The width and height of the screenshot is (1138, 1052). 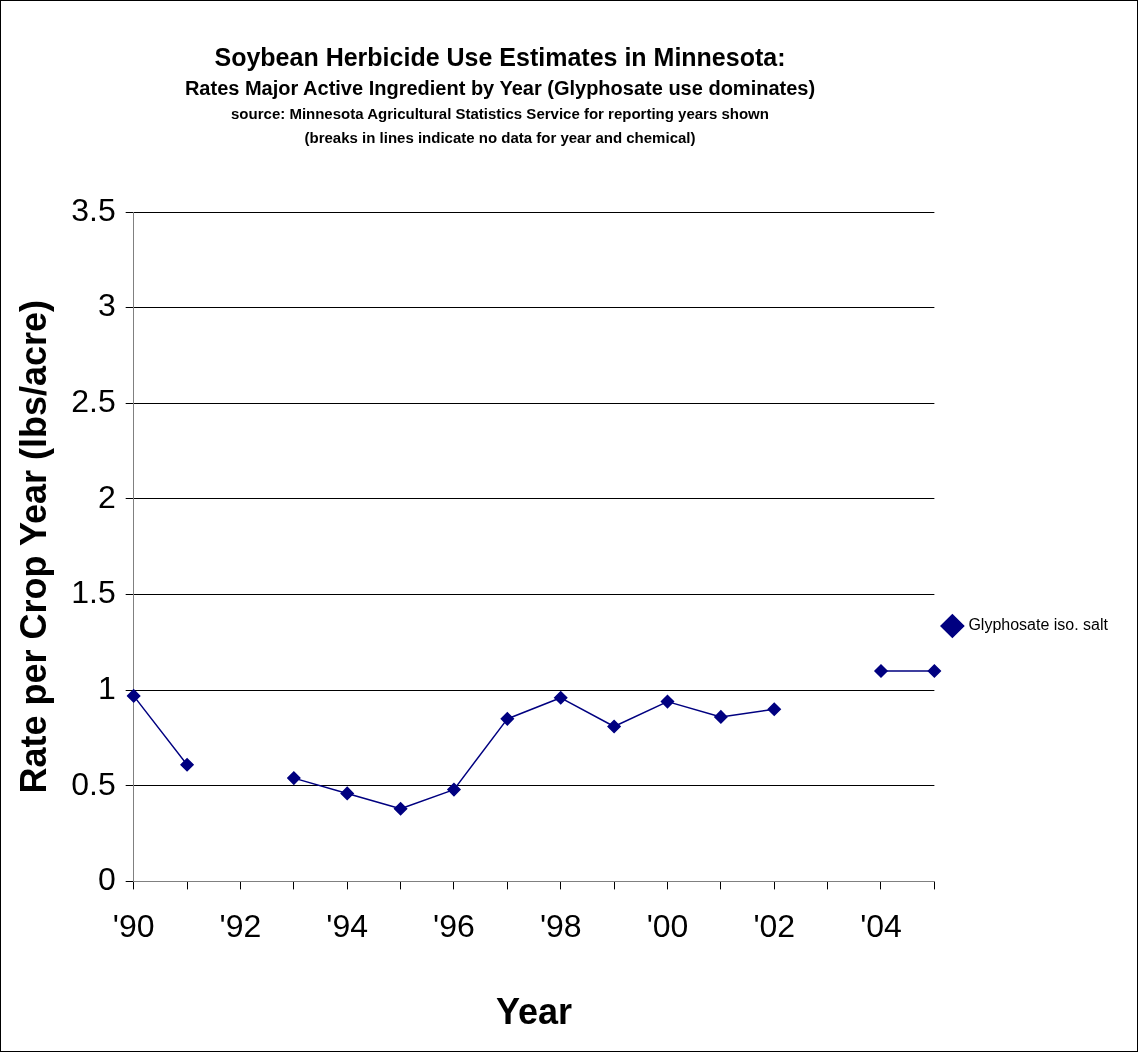 What do you see at coordinates (93, 401) in the screenshot?
I see `y-tick-label: 2.5` at bounding box center [93, 401].